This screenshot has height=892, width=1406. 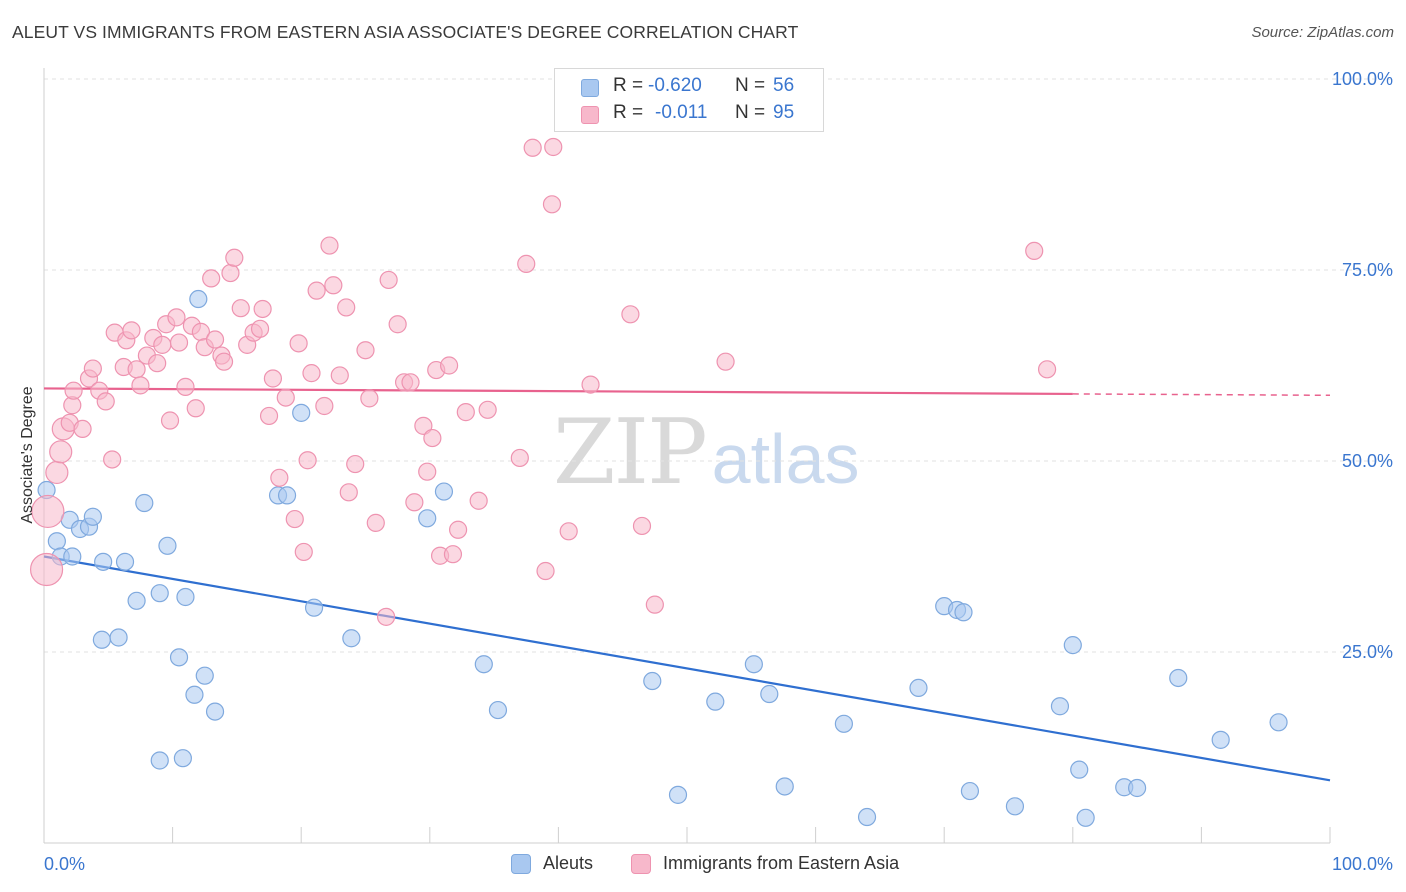 I want to click on stats-legend: R = -0.620 N = 56 R = -0.011 N = 95, so click(x=689, y=100).